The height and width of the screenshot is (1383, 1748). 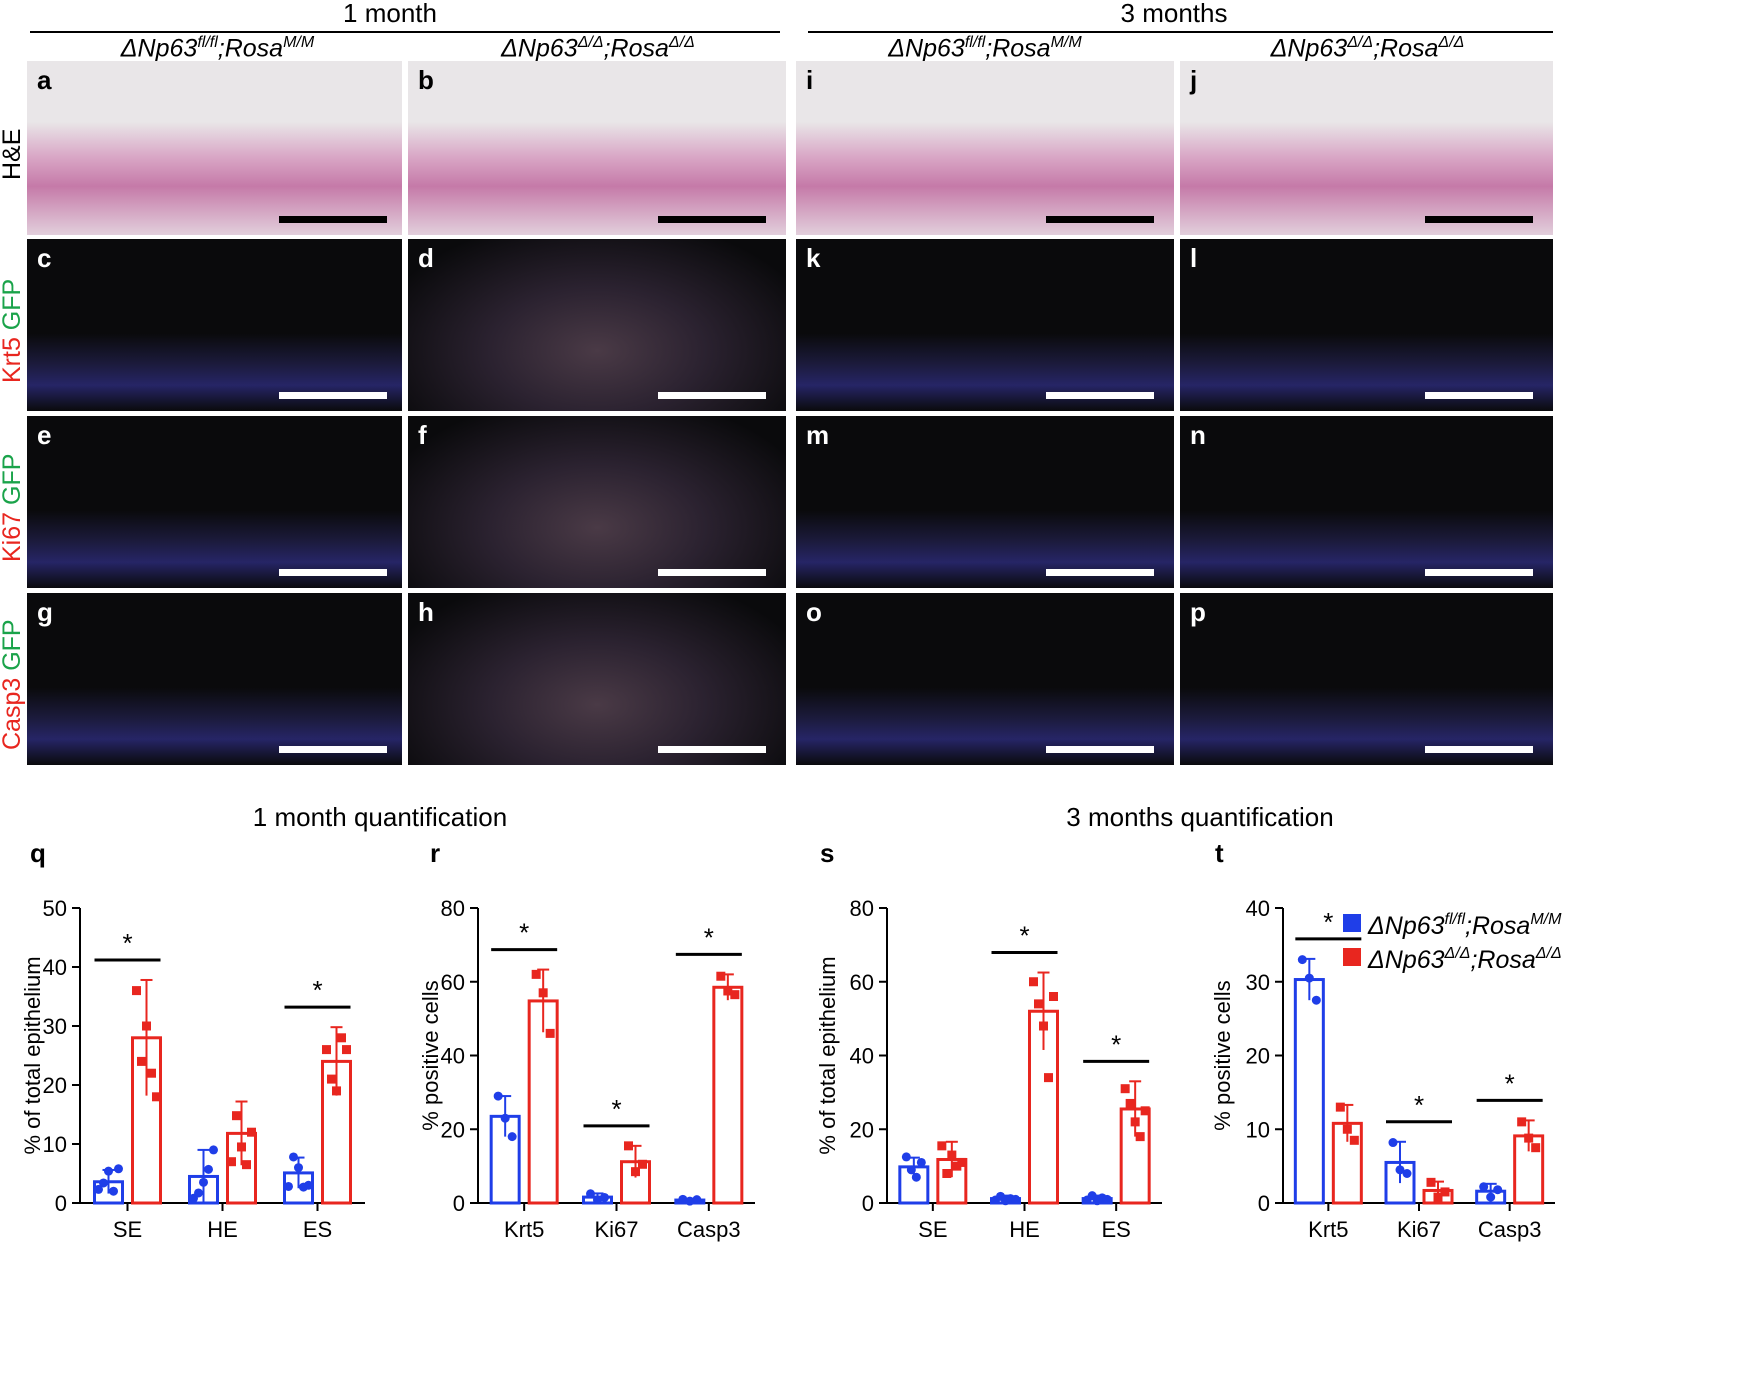 What do you see at coordinates (868, 1203) in the screenshot?
I see `y-tick-label: 0` at bounding box center [868, 1203].